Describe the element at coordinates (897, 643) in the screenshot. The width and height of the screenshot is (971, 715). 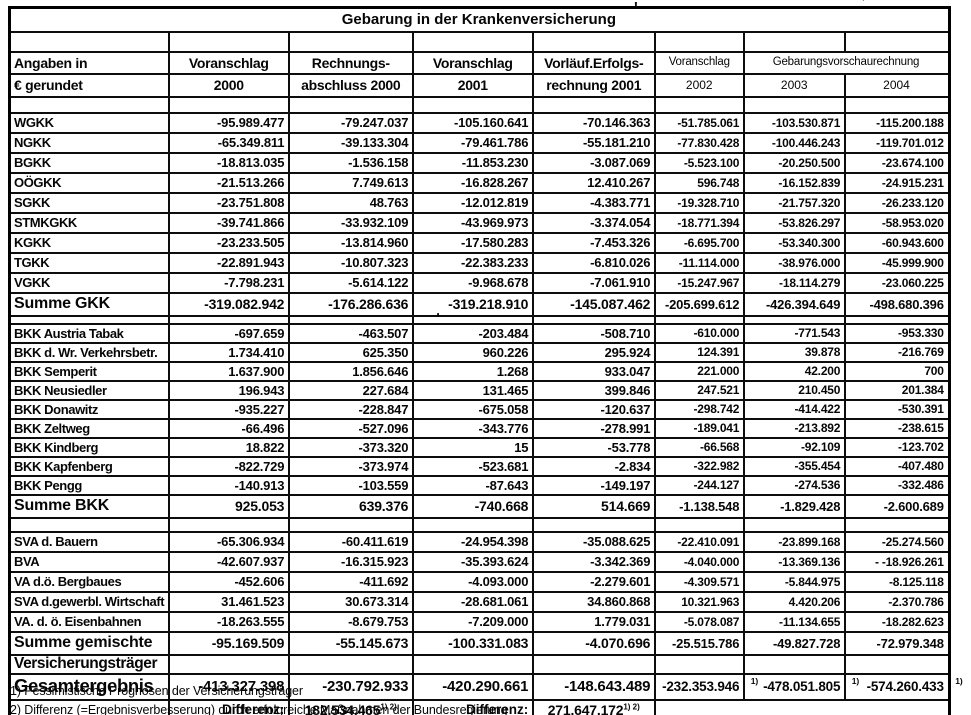
I see `cell: -72.979.348` at that location.